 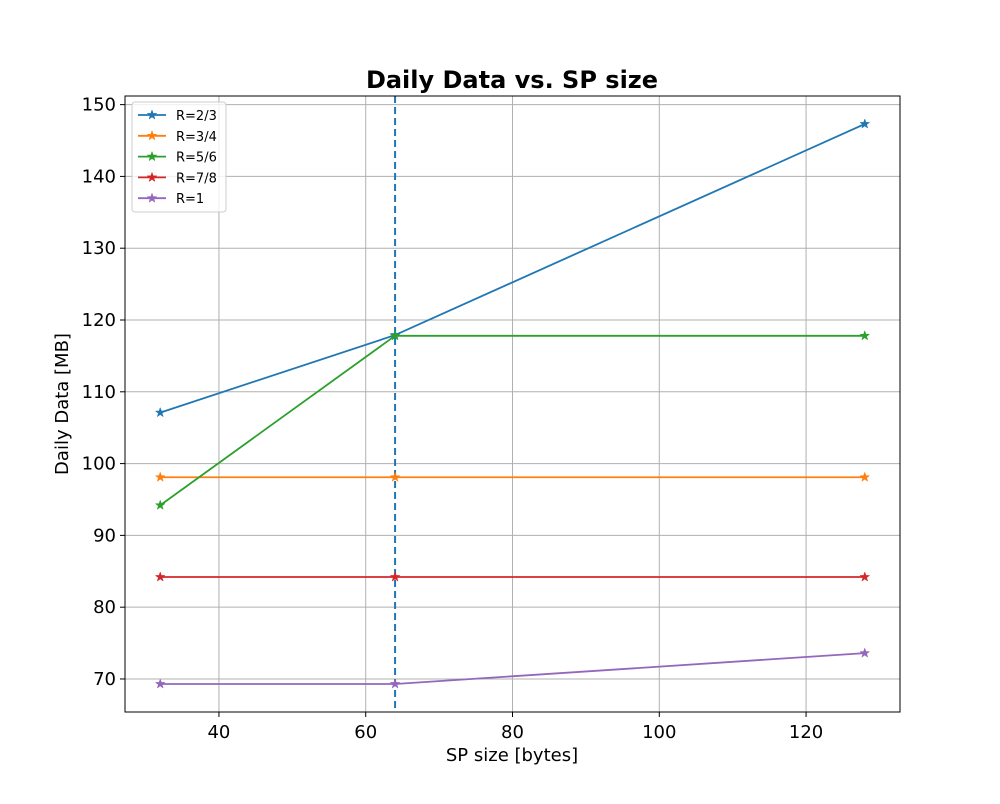 I want to click on y-axis-label: Daily Data [MB], so click(x=62, y=404).